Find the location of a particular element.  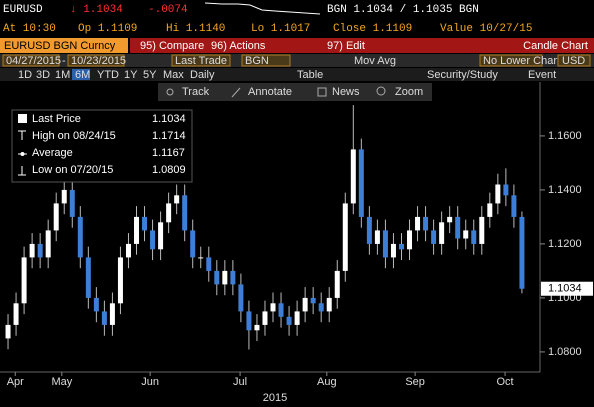

period: 1D is located at coordinates (25, 75).